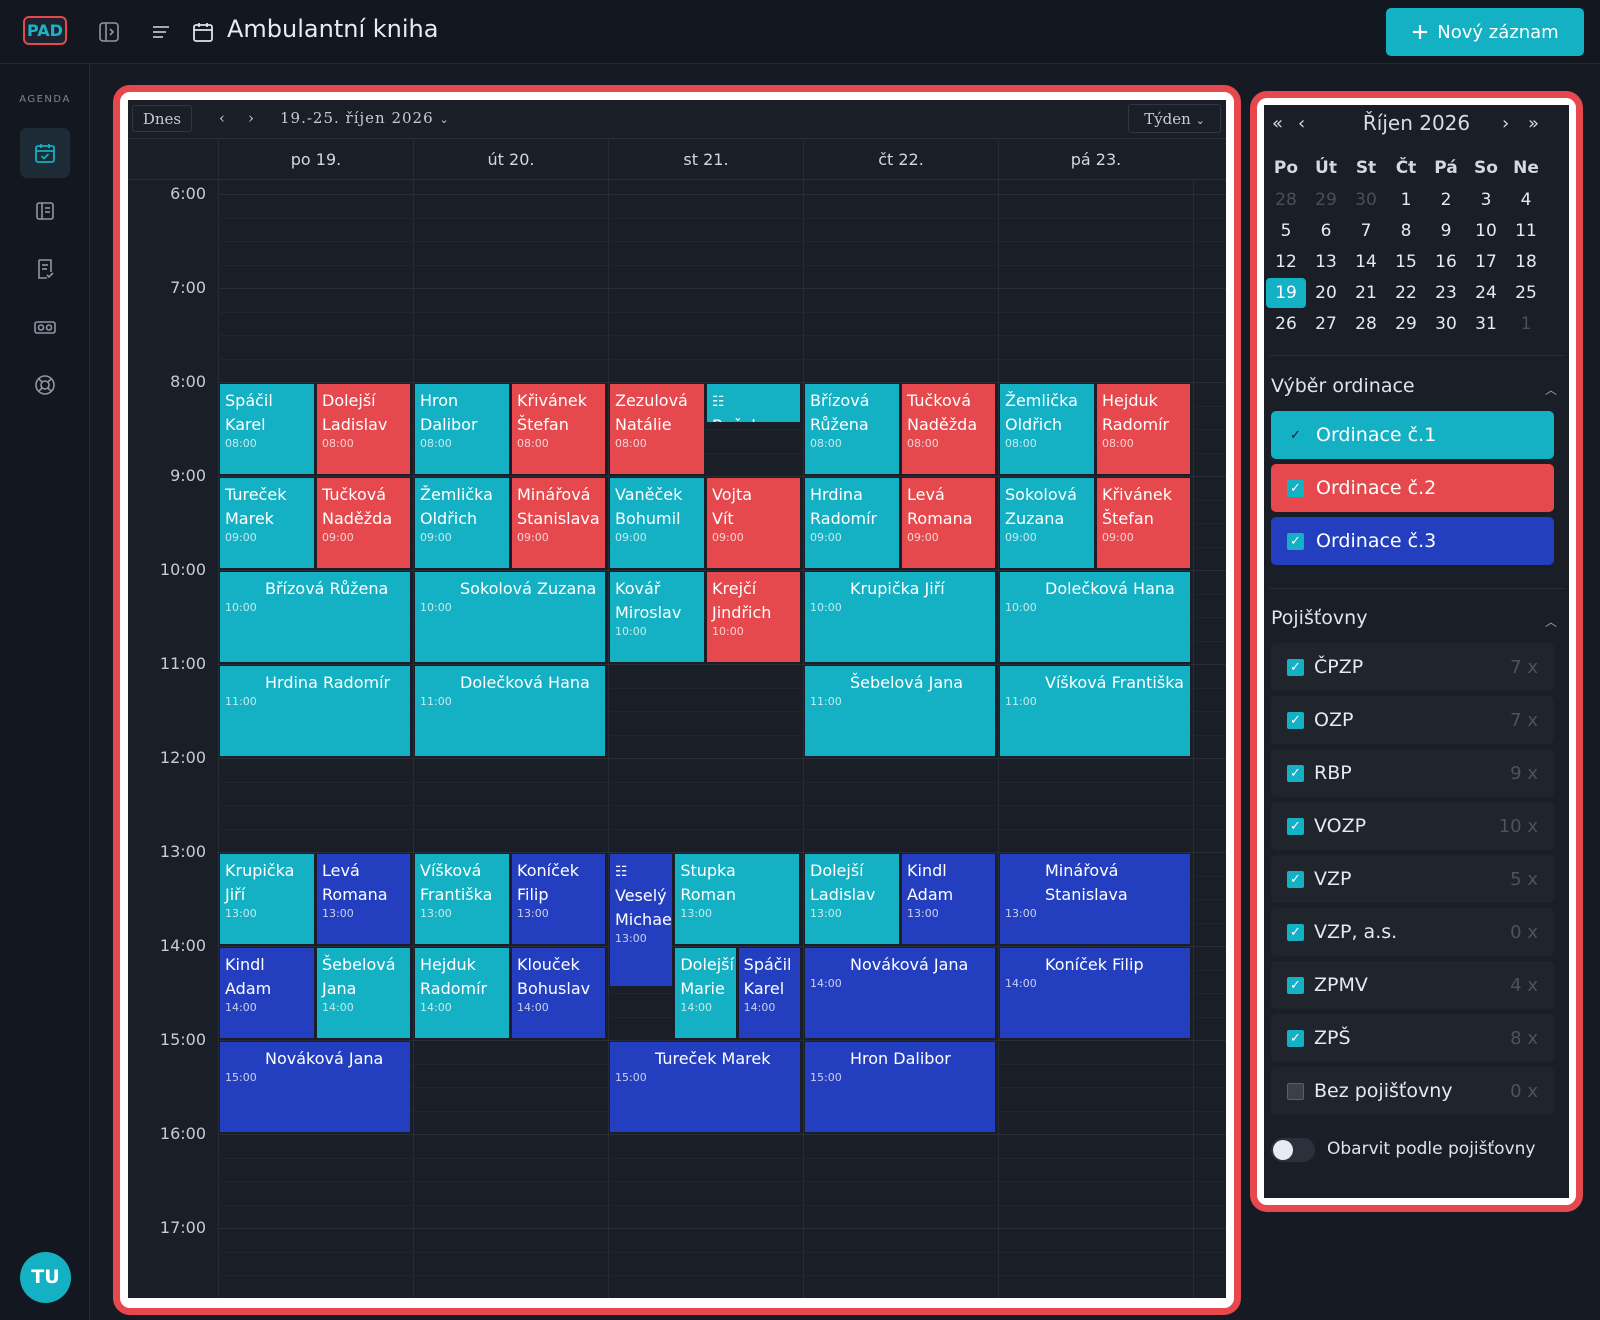  I want to click on appointment: Krupička Jiří 13:00, so click(267, 899).